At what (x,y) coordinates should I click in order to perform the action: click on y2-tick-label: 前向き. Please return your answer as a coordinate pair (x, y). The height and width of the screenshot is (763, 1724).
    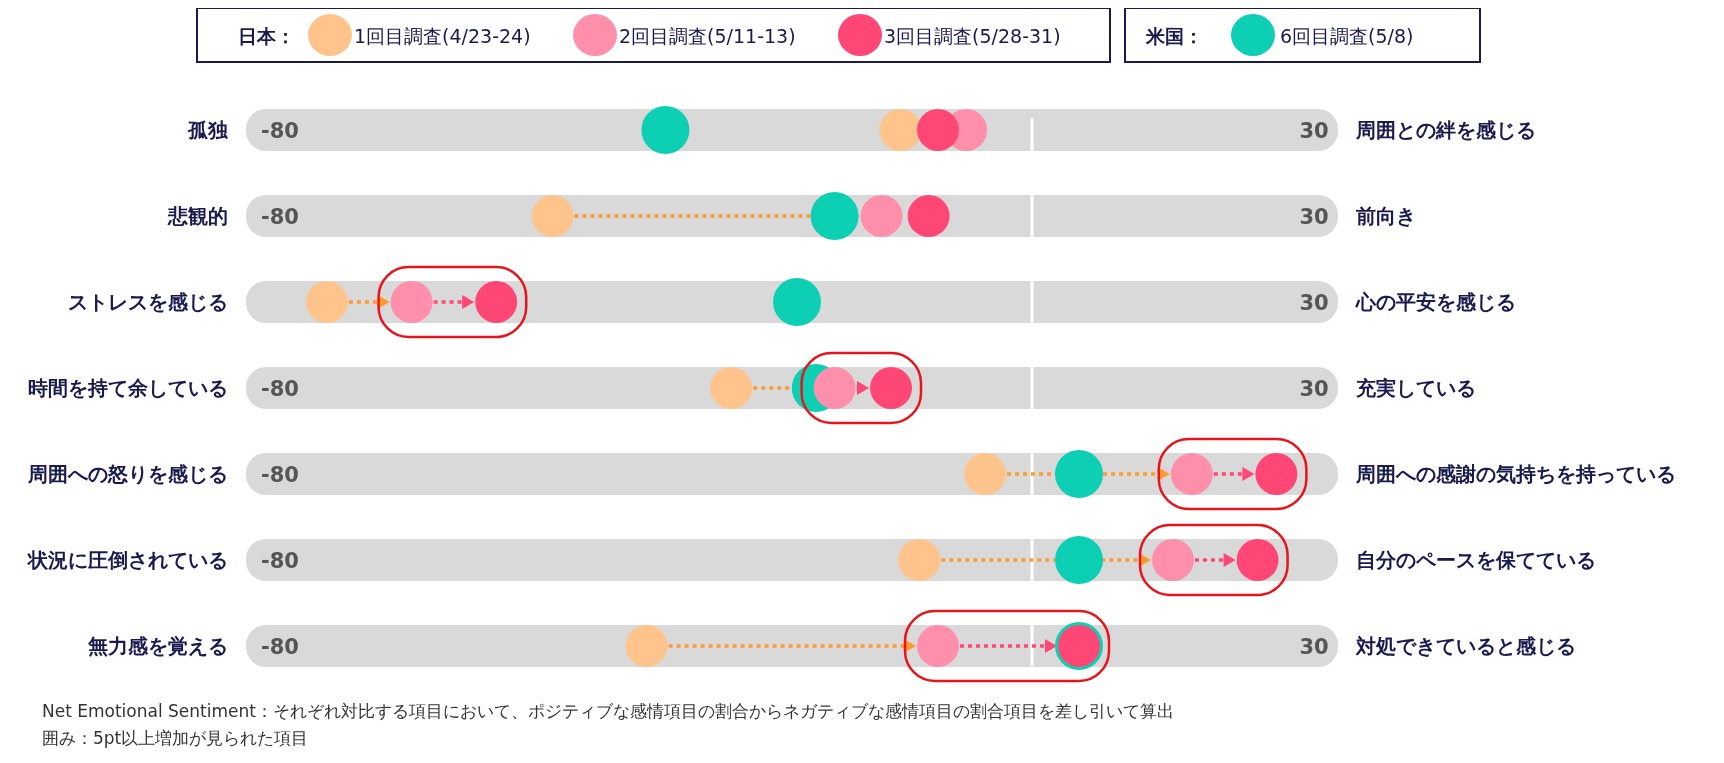
    Looking at the image, I should click on (1385, 216).